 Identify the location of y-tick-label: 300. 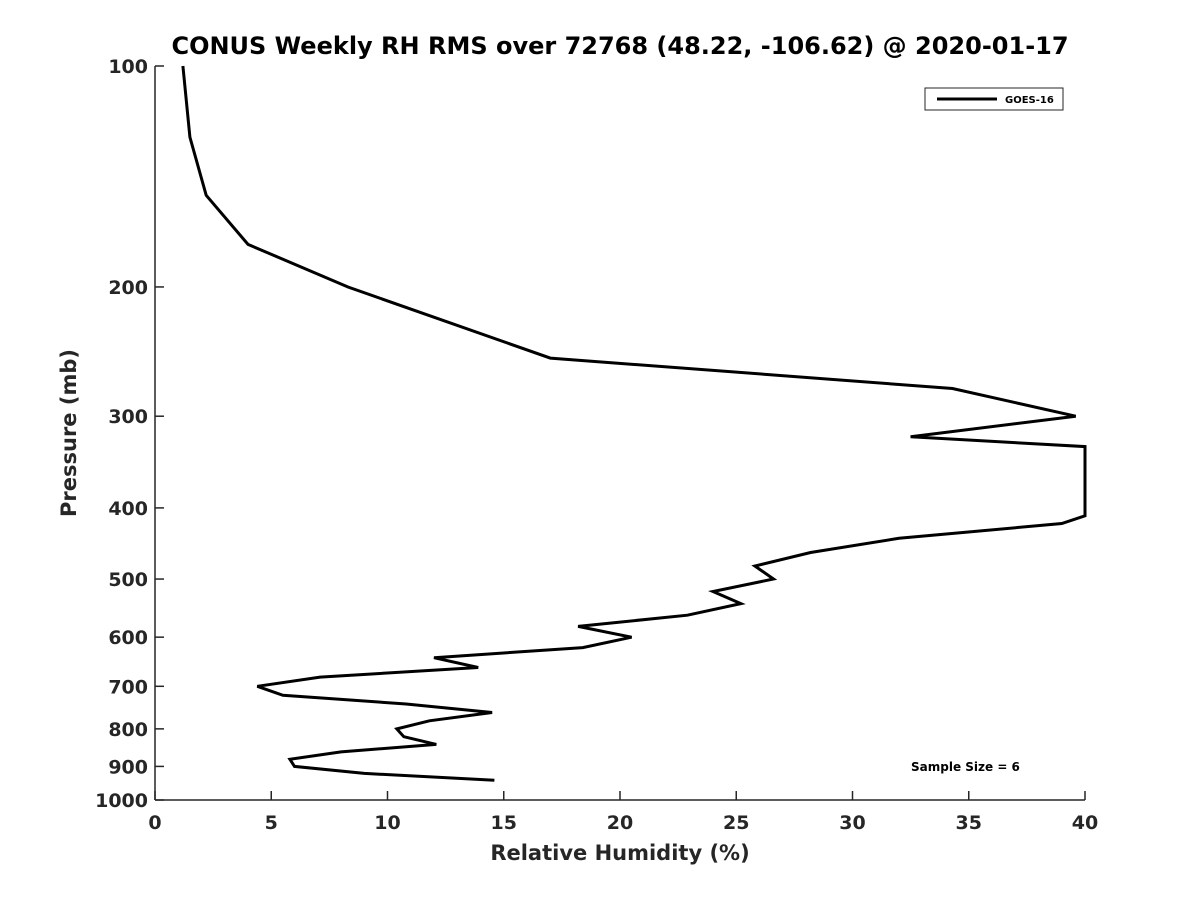
(128, 417).